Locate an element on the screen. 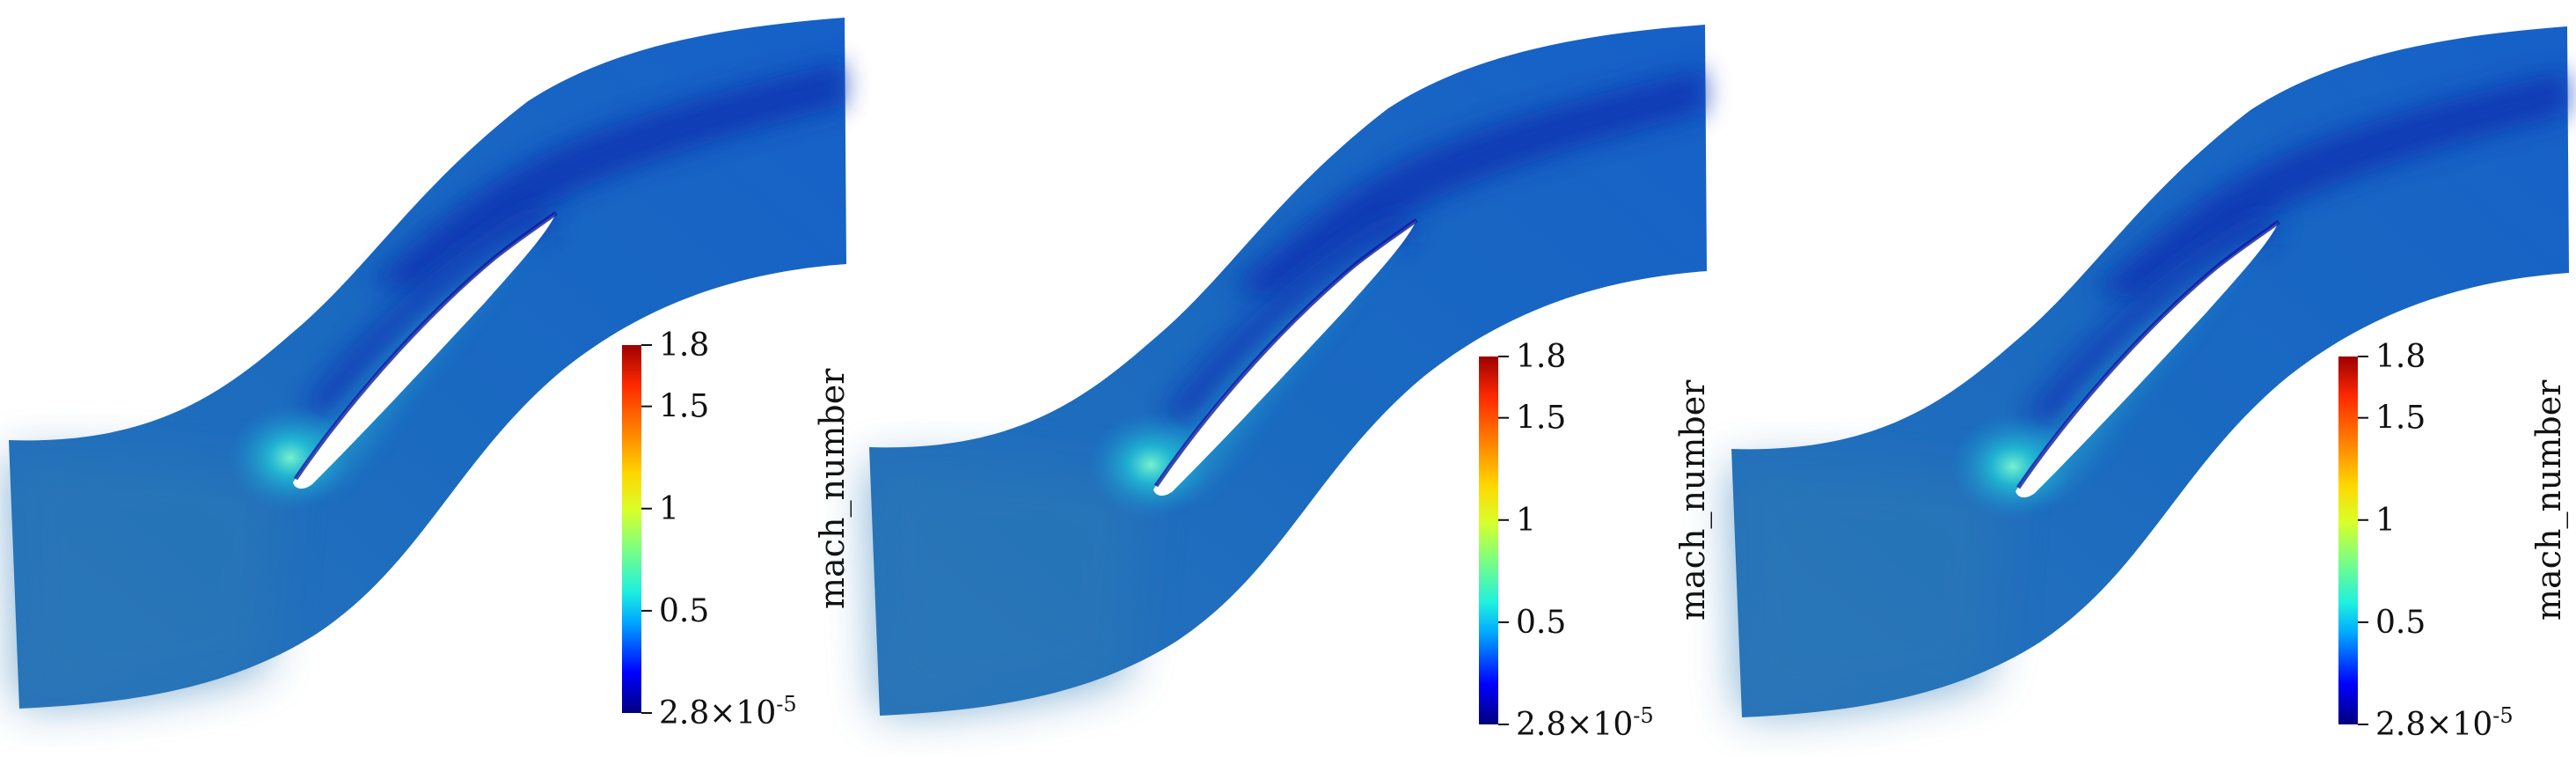 The image size is (2576, 757). colorbar-right: 1.8 1.5 1 0.5 2.8×10⁻⁵ mach_number is located at coordinates (2453, 541).